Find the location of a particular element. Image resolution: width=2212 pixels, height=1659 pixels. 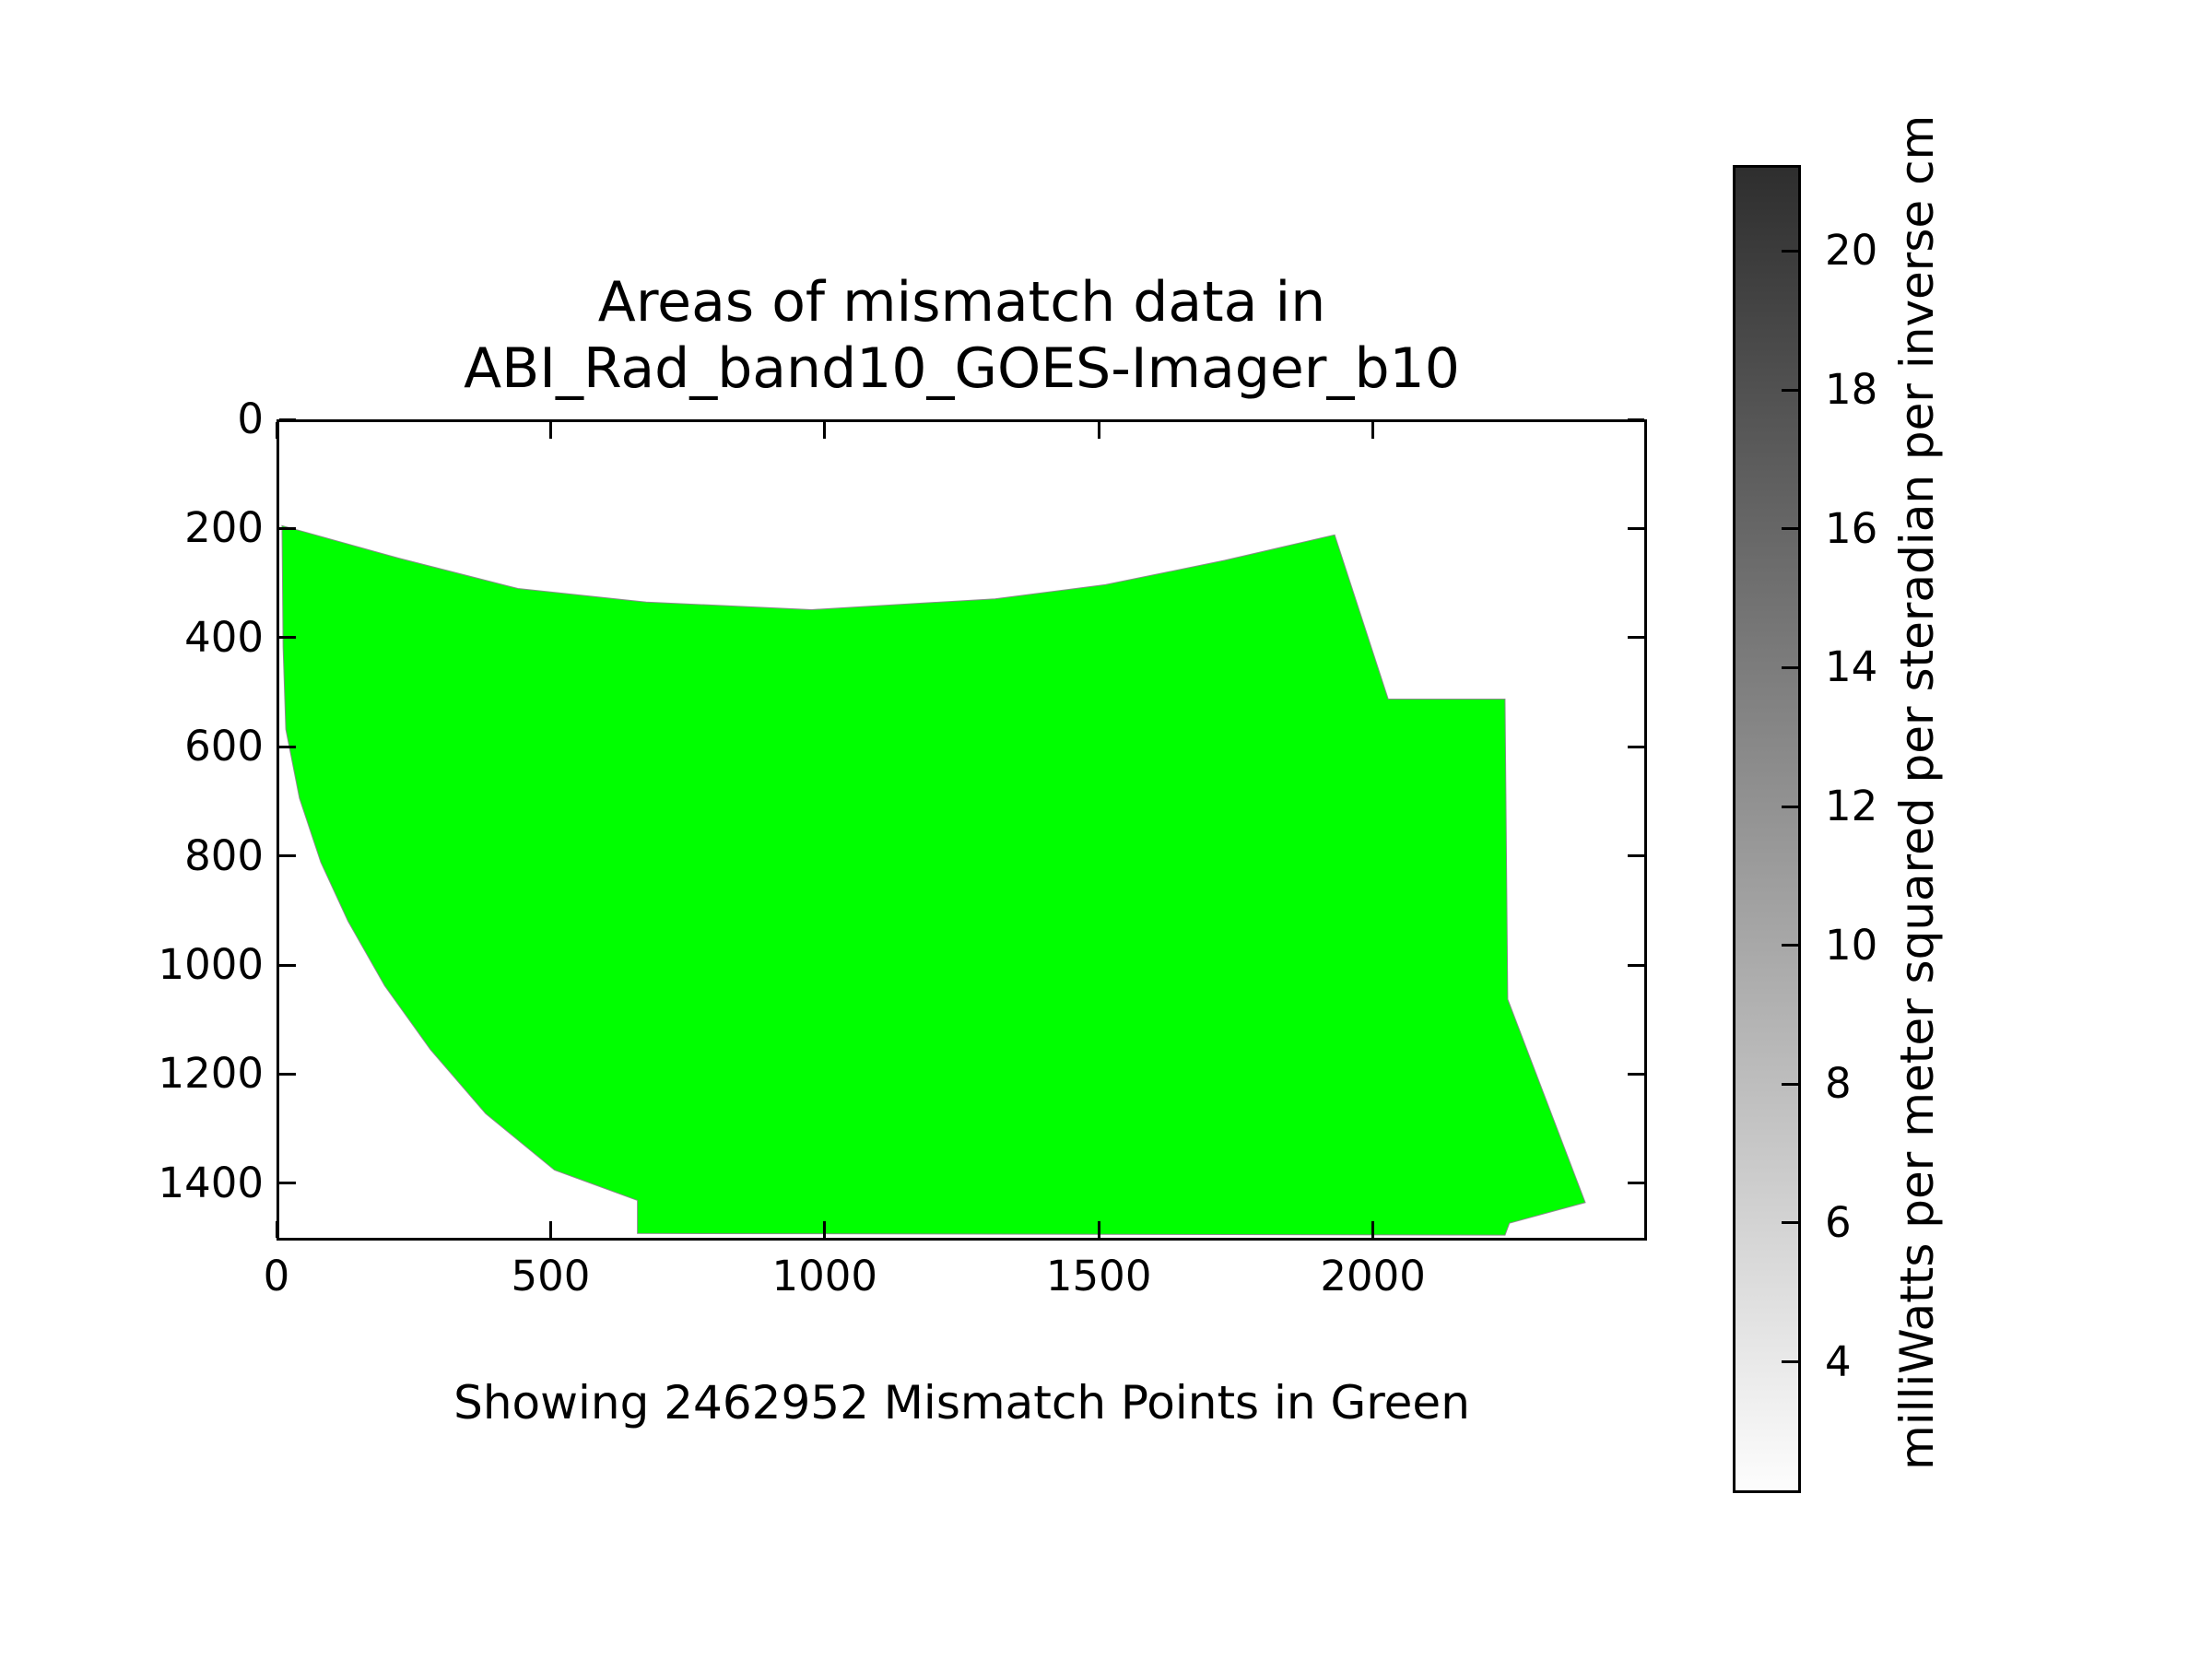

colorbar is located at coordinates (1767, 829).